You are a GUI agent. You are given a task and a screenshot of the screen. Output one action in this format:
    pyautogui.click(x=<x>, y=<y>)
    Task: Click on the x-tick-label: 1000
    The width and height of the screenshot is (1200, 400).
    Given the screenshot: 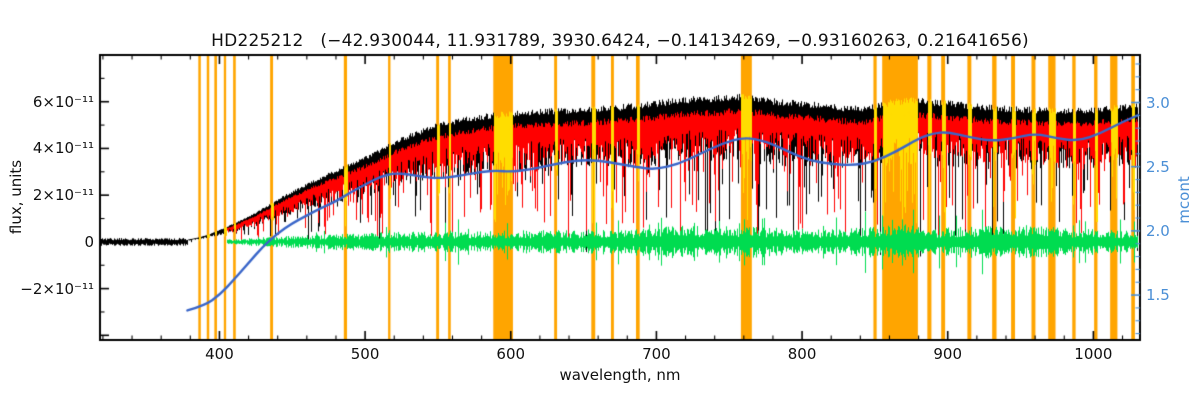 What is the action you would take?
    pyautogui.click(x=1093, y=354)
    